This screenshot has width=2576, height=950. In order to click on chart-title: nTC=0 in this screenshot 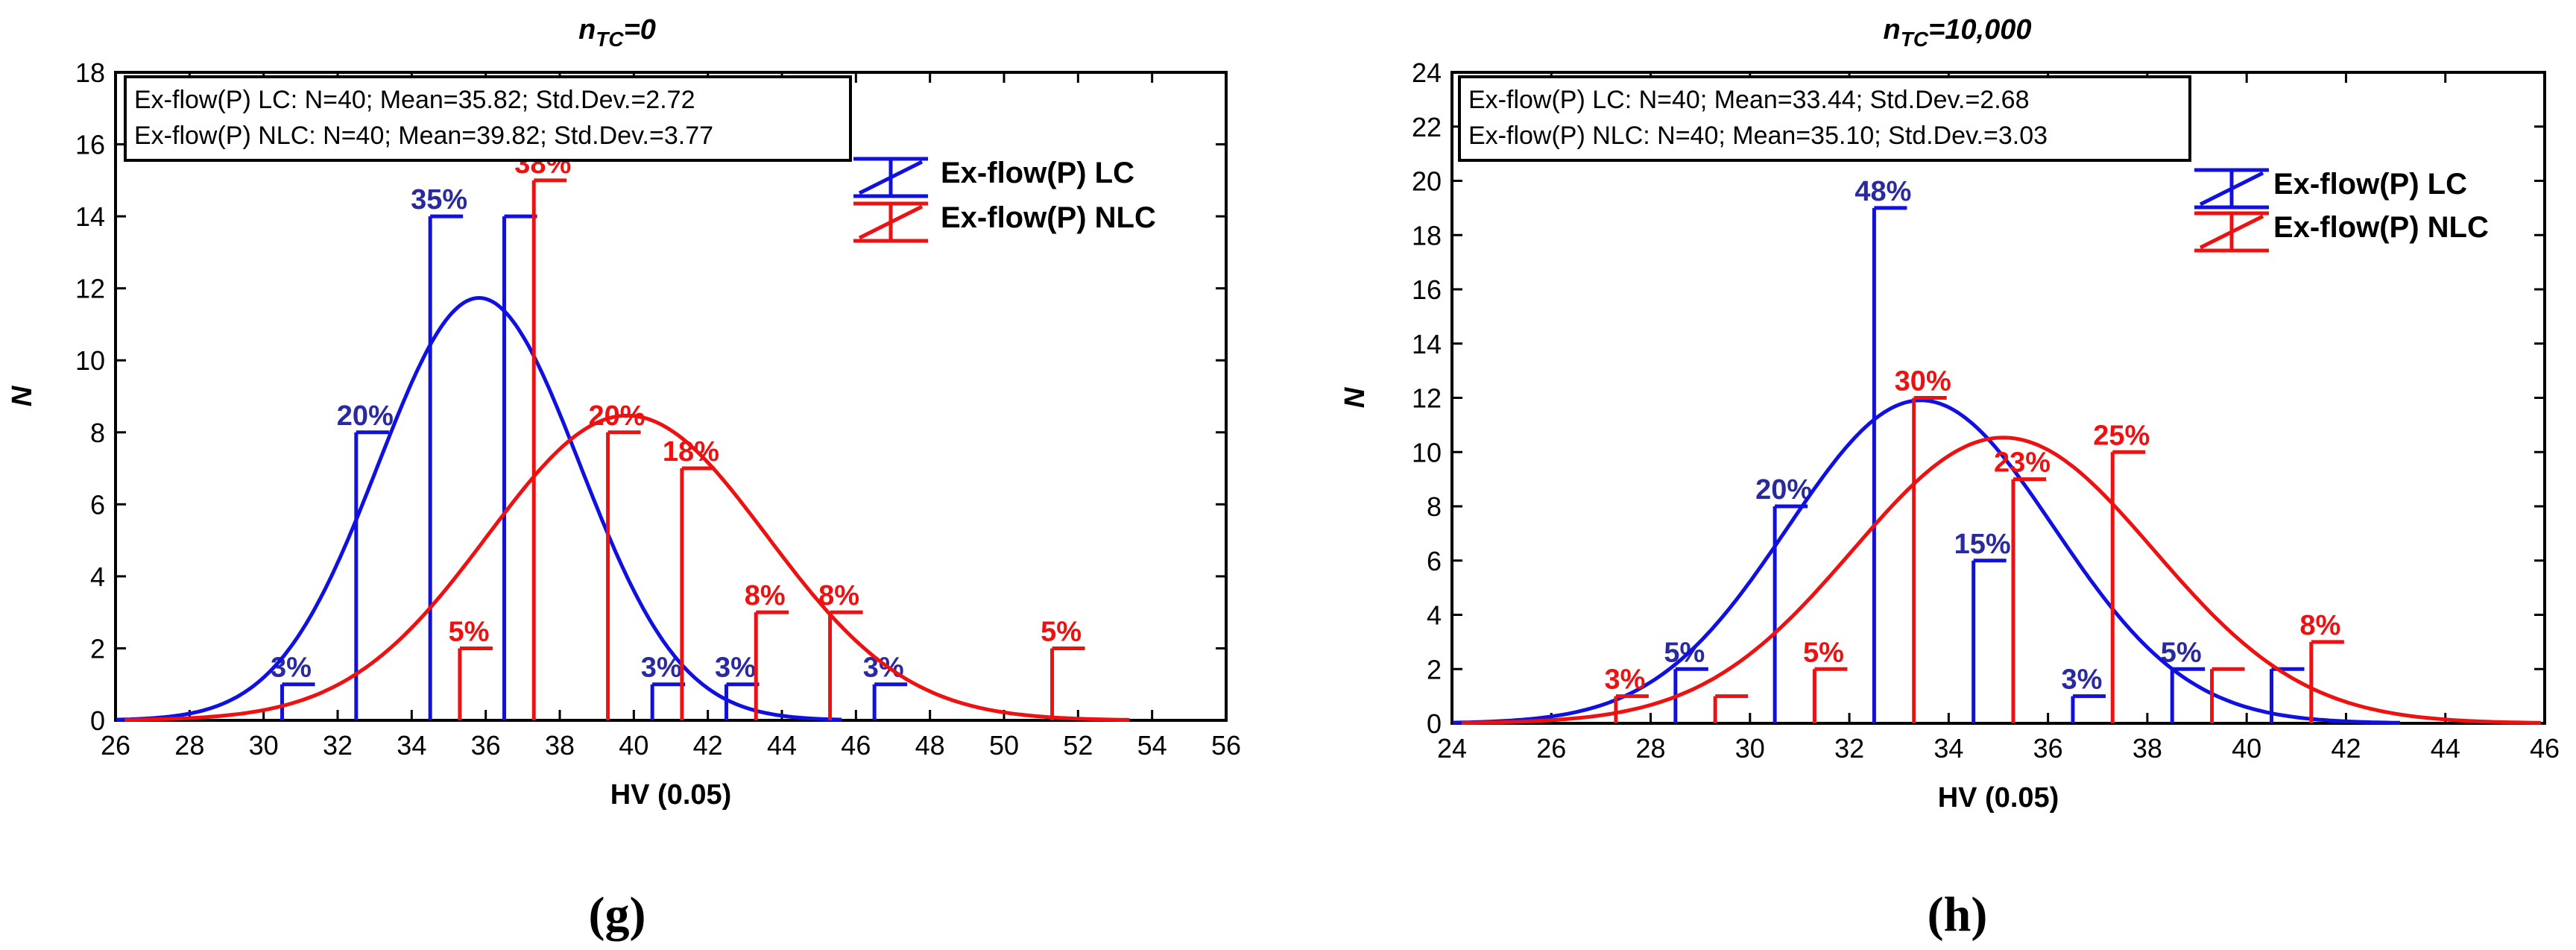, I will do `click(617, 32)`.